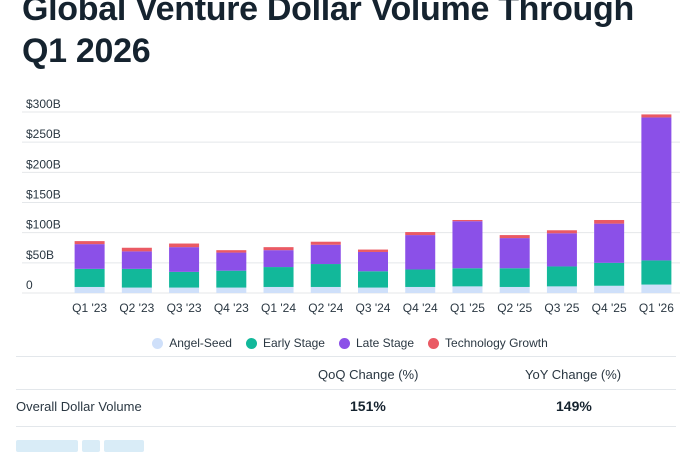 Image resolution: width=700 pixels, height=452 pixels. Describe the element at coordinates (420, 308) in the screenshot. I see `x-tick-label: Q4 '24` at that location.